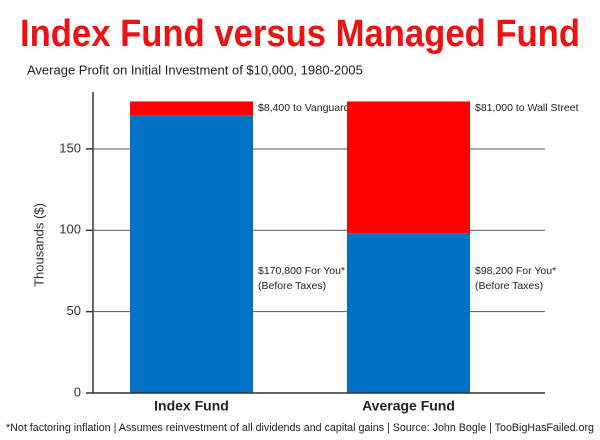  I want to click on chart-title: Index Fund versus Managed Fund, so click(300, 34).